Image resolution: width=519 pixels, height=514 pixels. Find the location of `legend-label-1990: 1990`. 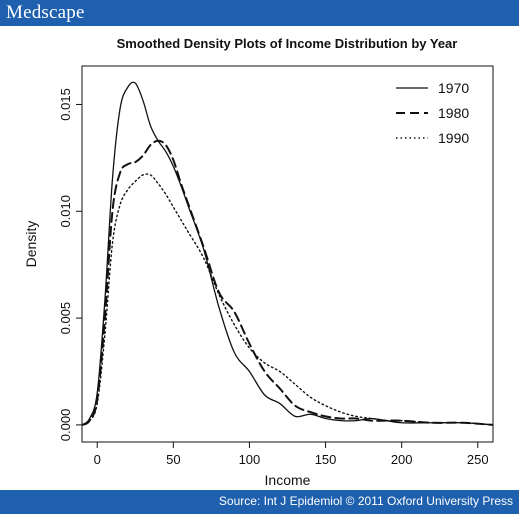

legend-label-1990: 1990 is located at coordinates (453, 138).